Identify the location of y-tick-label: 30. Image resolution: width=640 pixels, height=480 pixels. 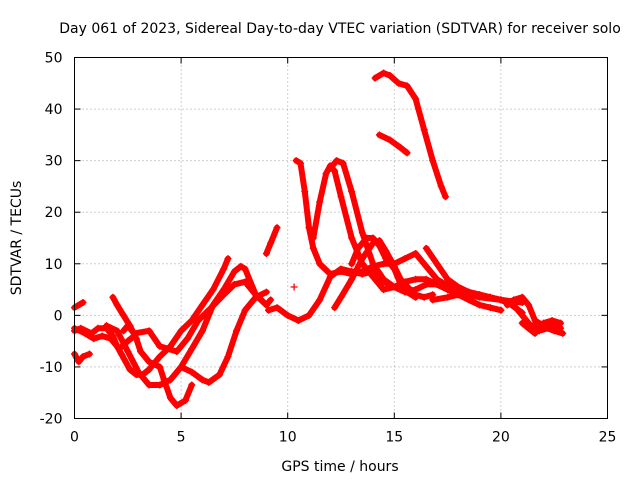
(54, 162).